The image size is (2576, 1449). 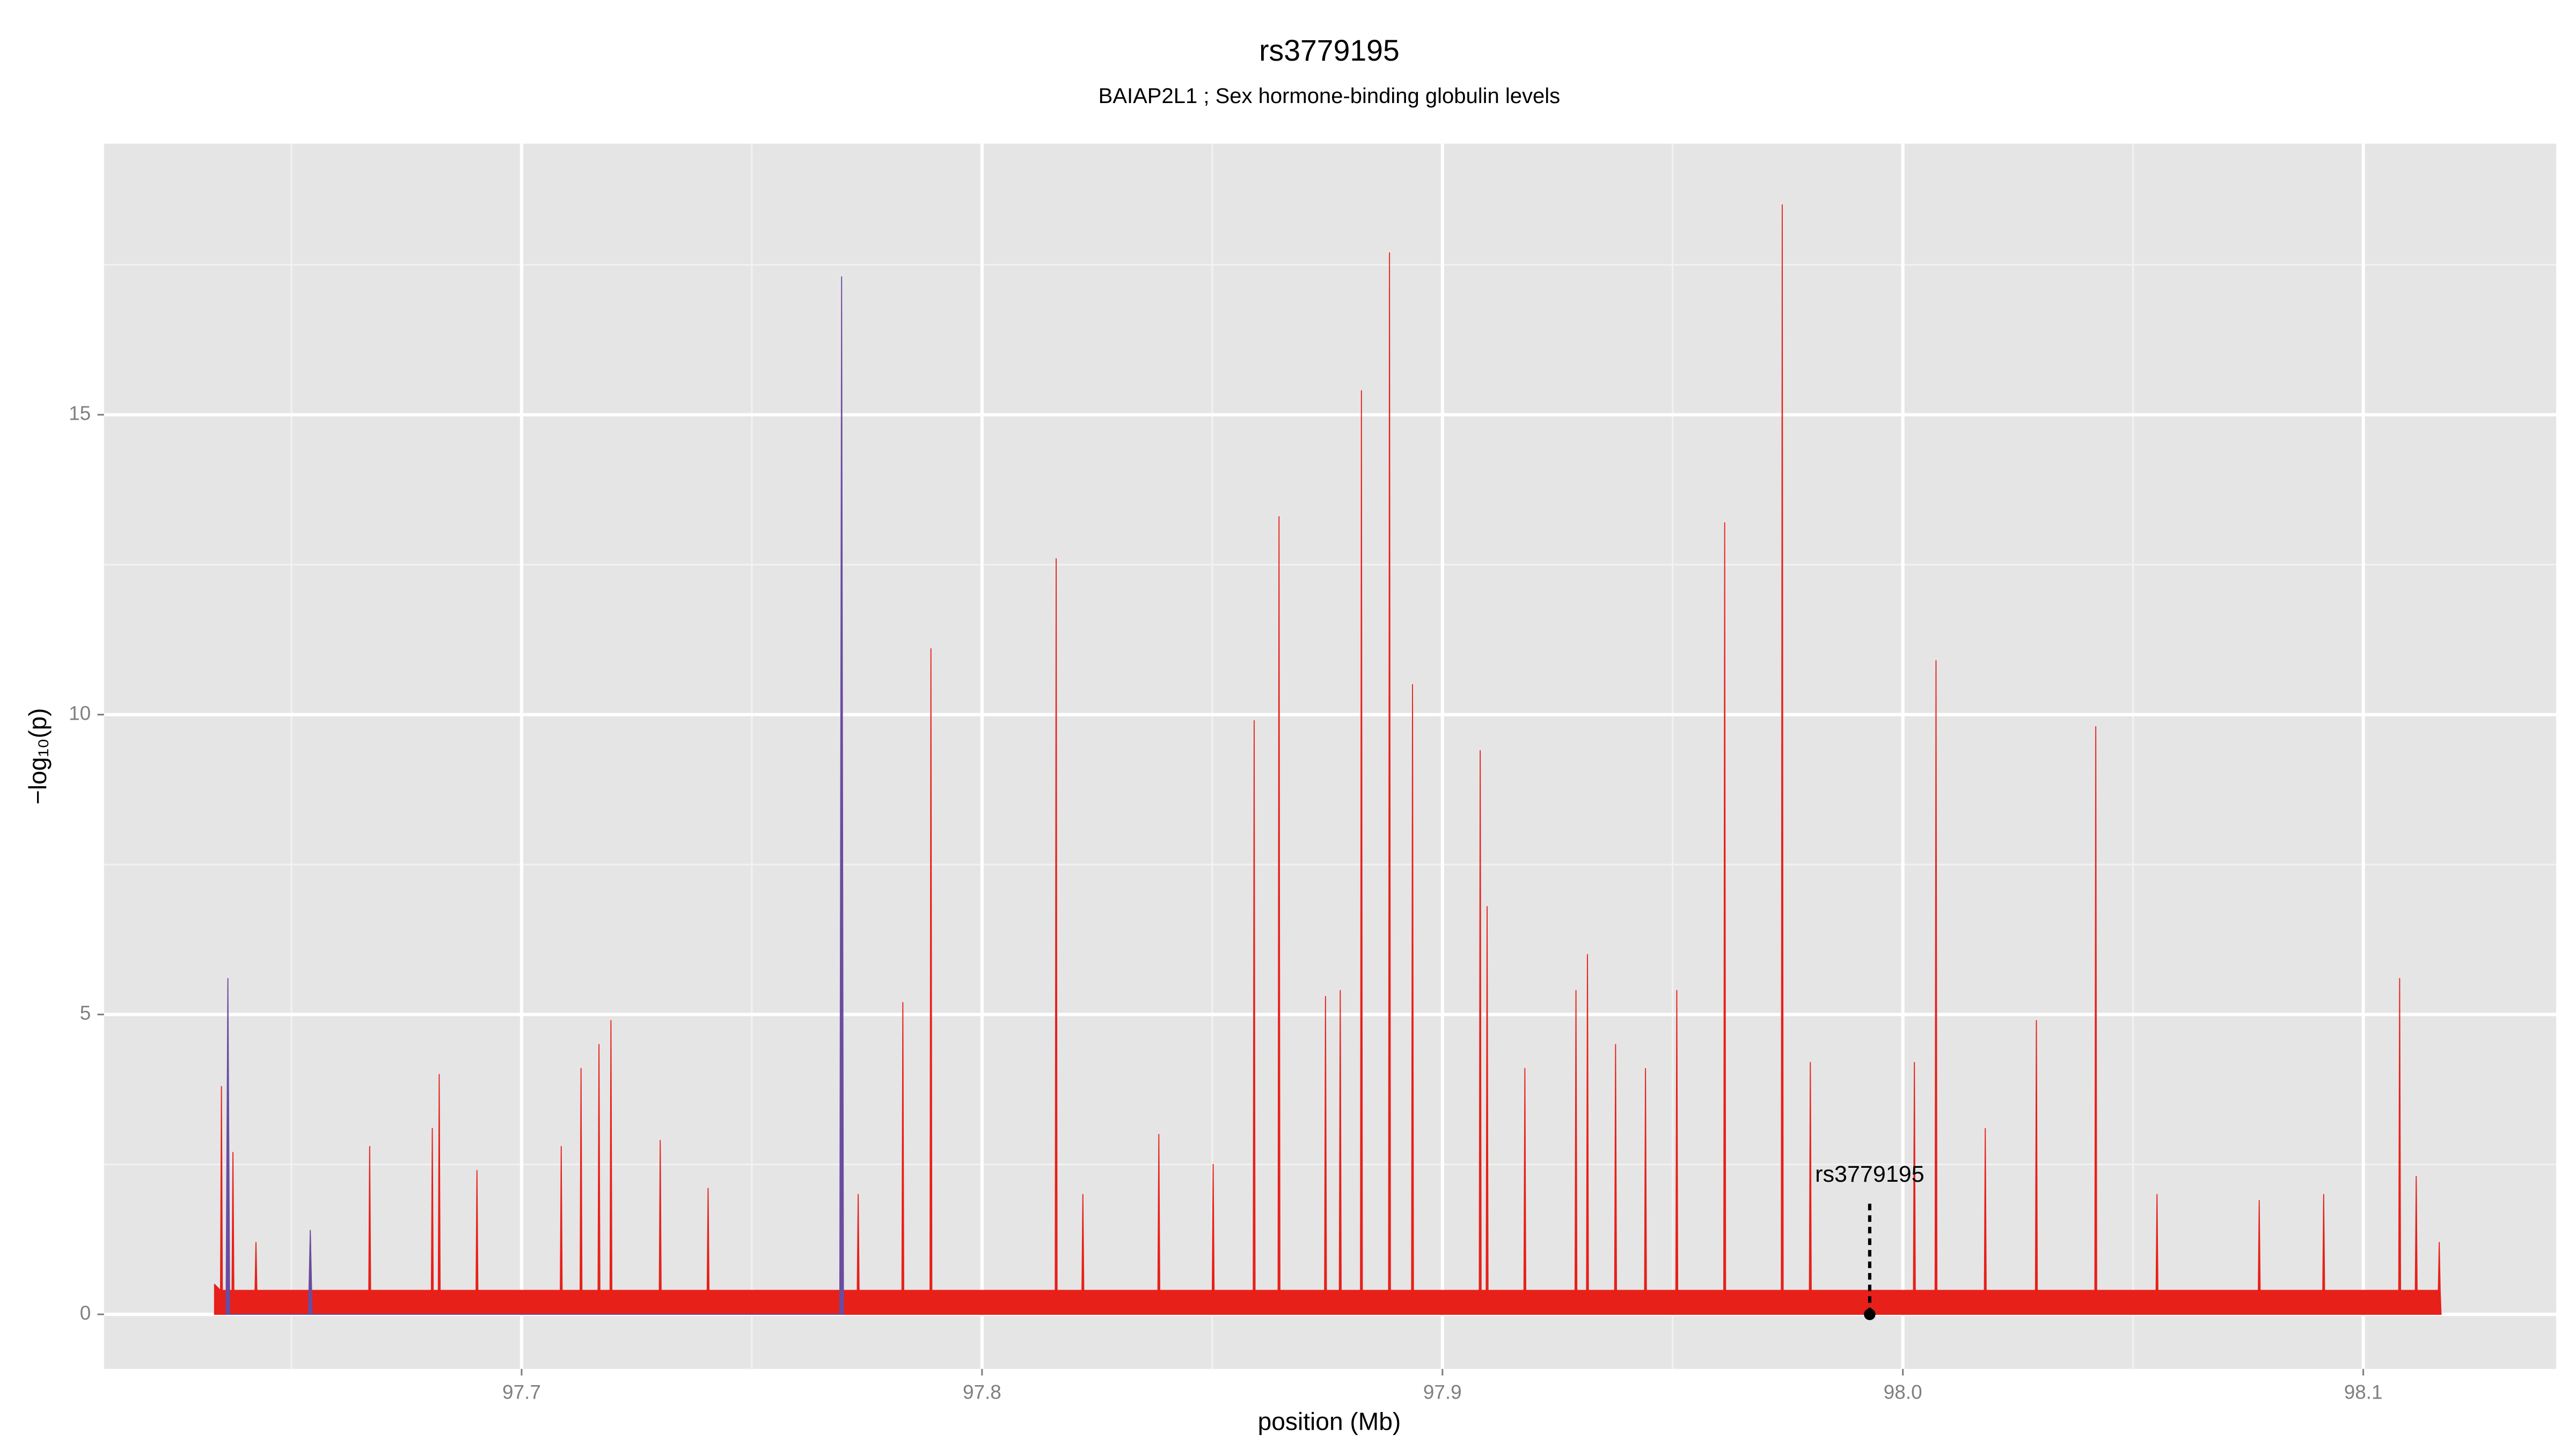 What do you see at coordinates (521, 1392) in the screenshot?
I see `x-tick-label: 97.7` at bounding box center [521, 1392].